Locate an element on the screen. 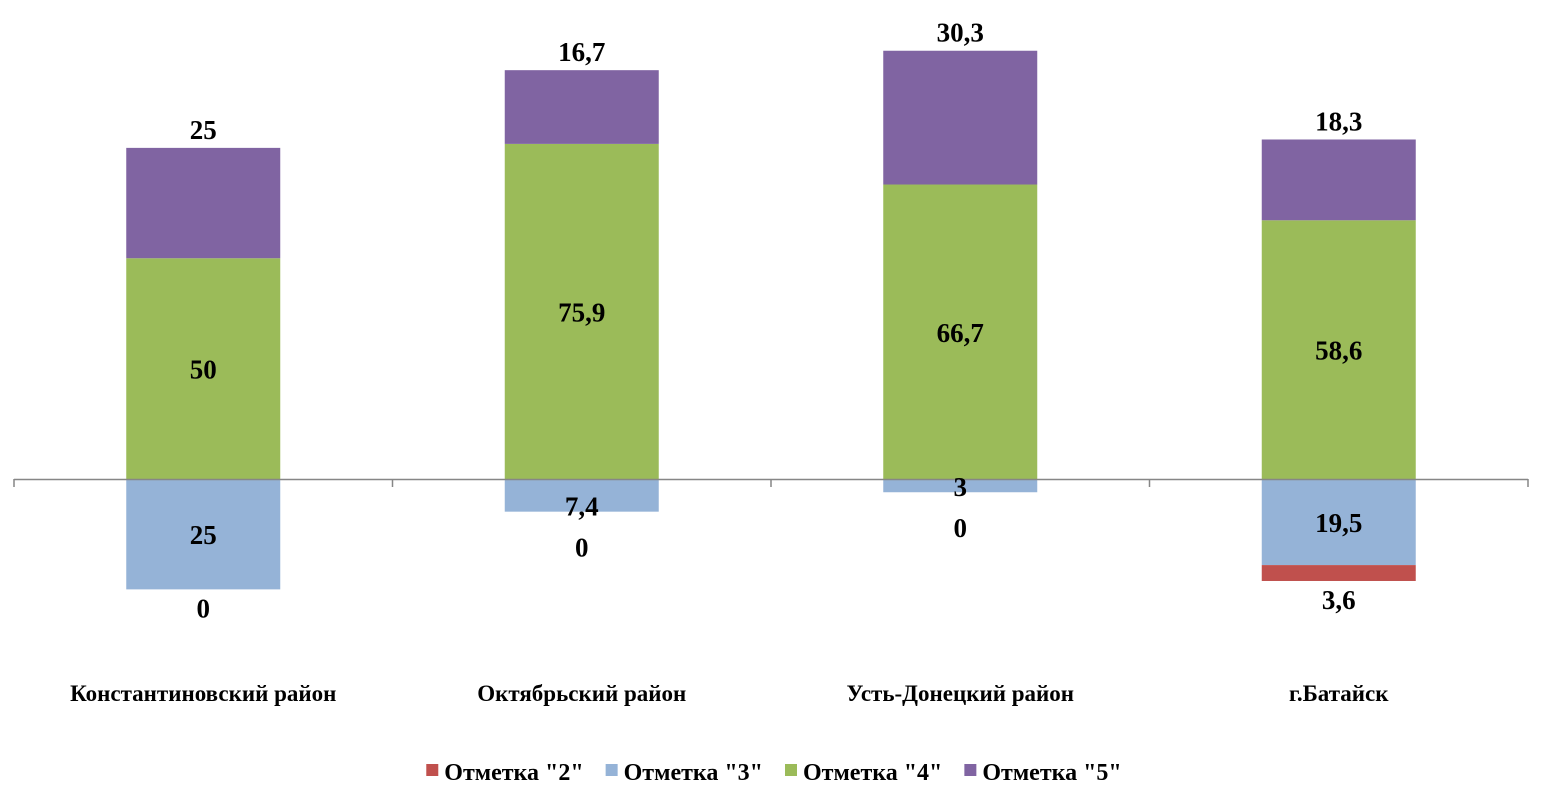 This screenshot has height=798, width=1548. x-axis is located at coordinates (771, 482).